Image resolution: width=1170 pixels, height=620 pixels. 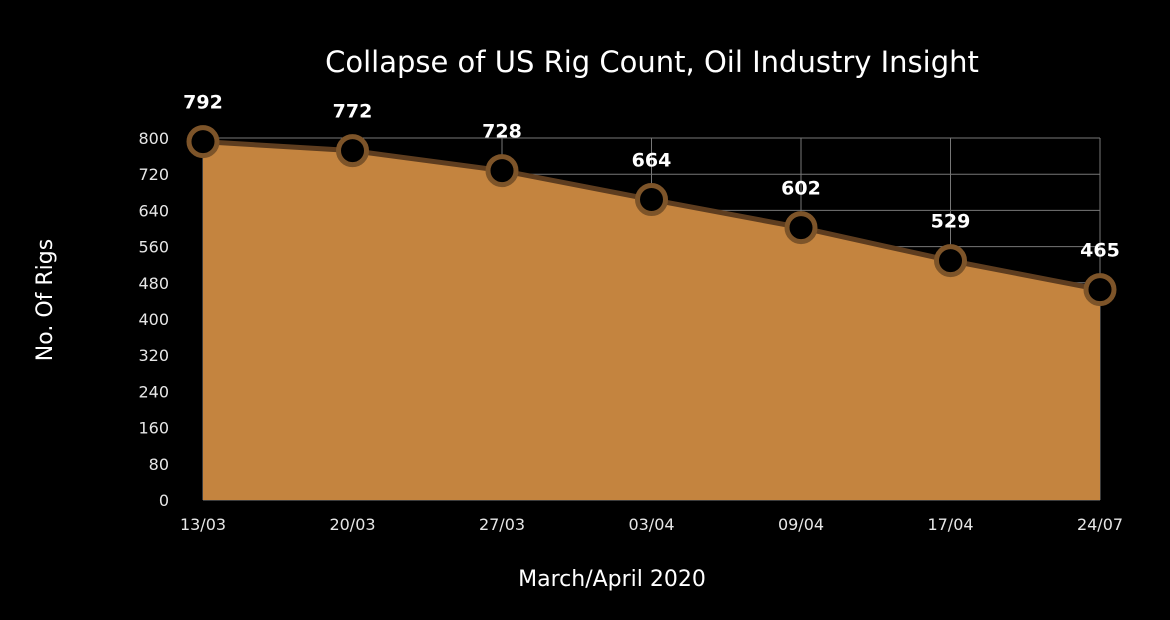 I want to click on y-tick-label: 0, so click(x=164, y=500).